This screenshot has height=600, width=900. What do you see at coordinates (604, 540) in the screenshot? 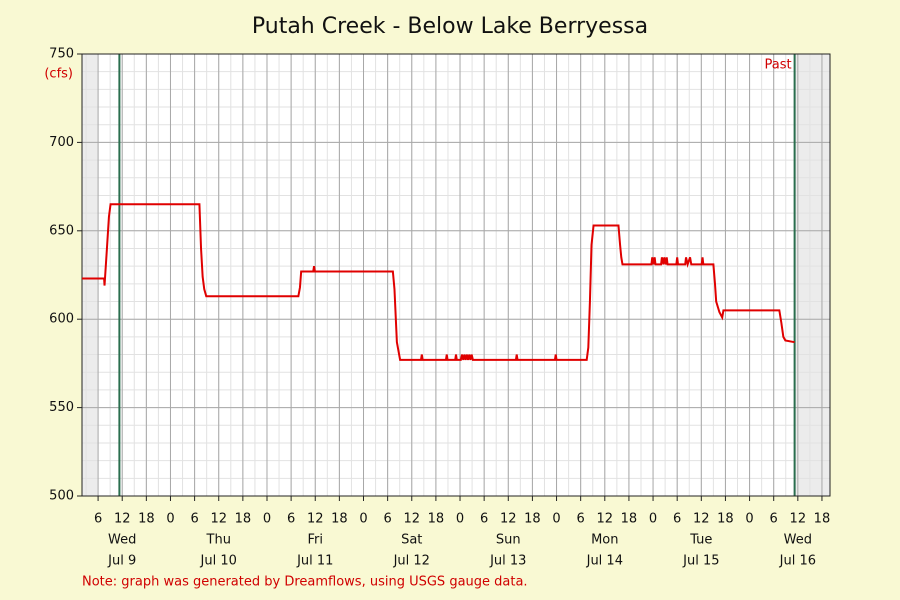
I see `day-label: Mon` at bounding box center [604, 540].